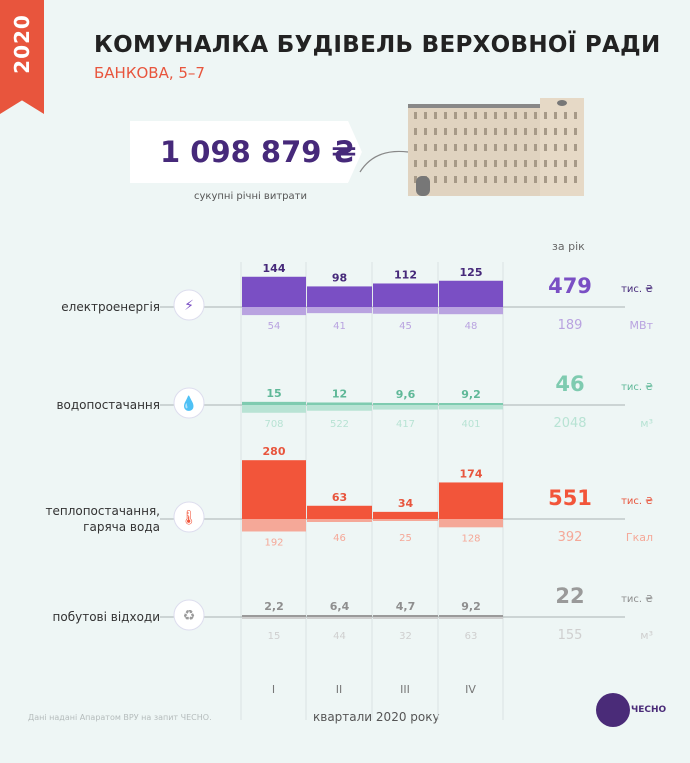 Image resolution: width=690 pixels, height=763 pixels. I want to click on consumption-value-label: 192, so click(273, 542).